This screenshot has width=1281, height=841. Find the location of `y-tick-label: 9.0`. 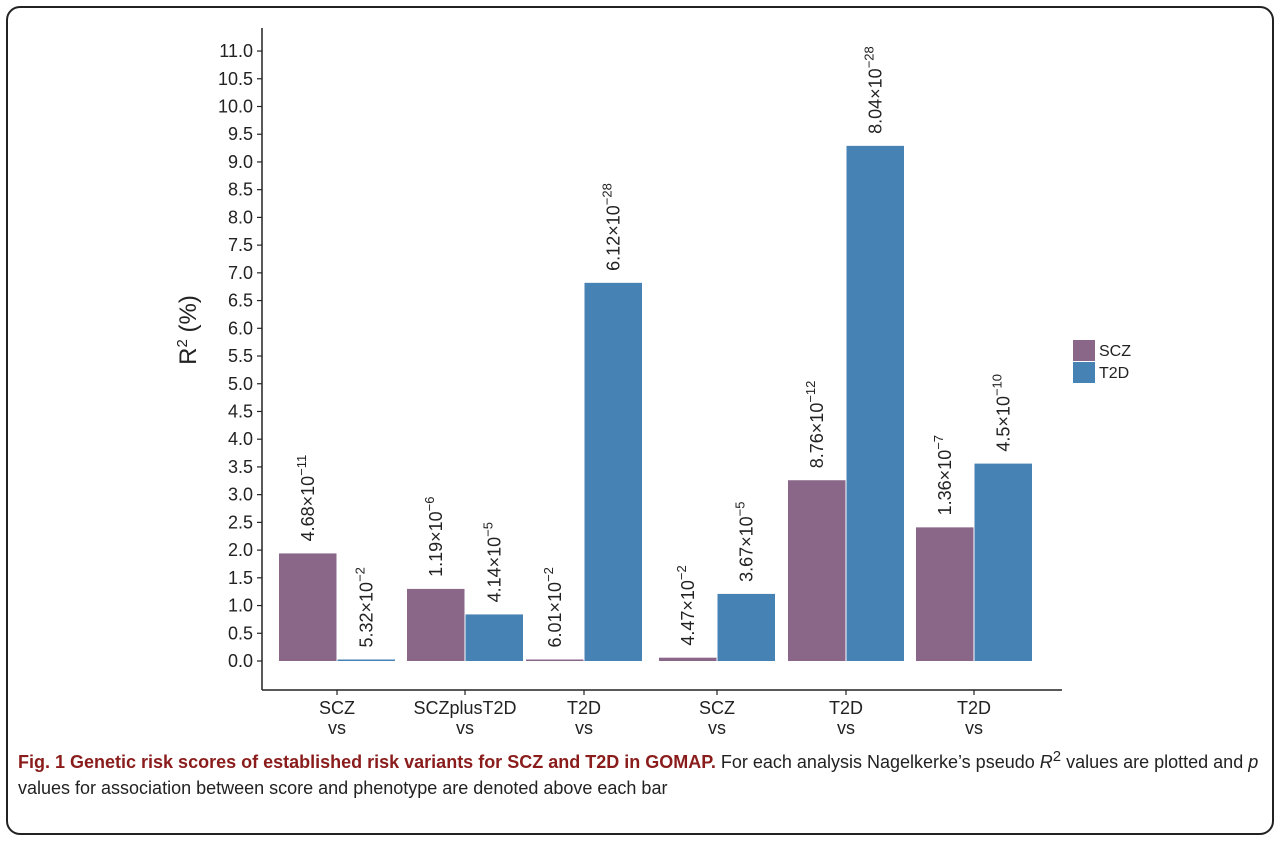

y-tick-label: 9.0 is located at coordinates (240, 162).